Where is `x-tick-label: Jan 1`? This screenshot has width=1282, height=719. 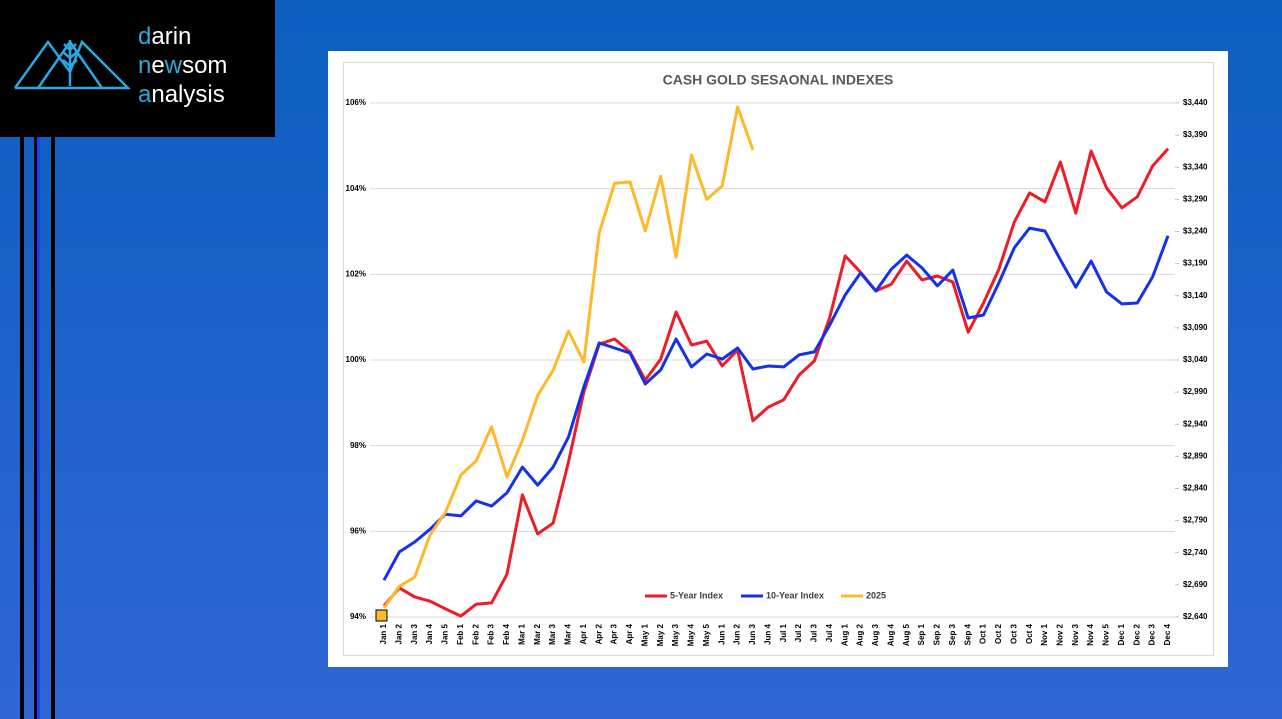 x-tick-label: Jan 1 is located at coordinates (383, 633).